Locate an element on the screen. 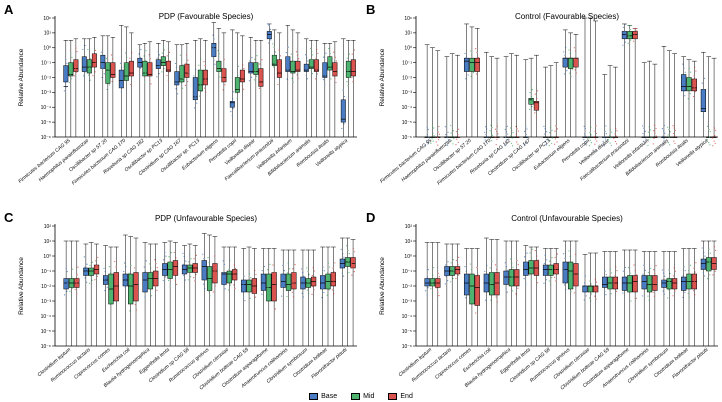 This screenshot has width=722, height=402. legend-item-mid: Mid is located at coordinates (362, 396).